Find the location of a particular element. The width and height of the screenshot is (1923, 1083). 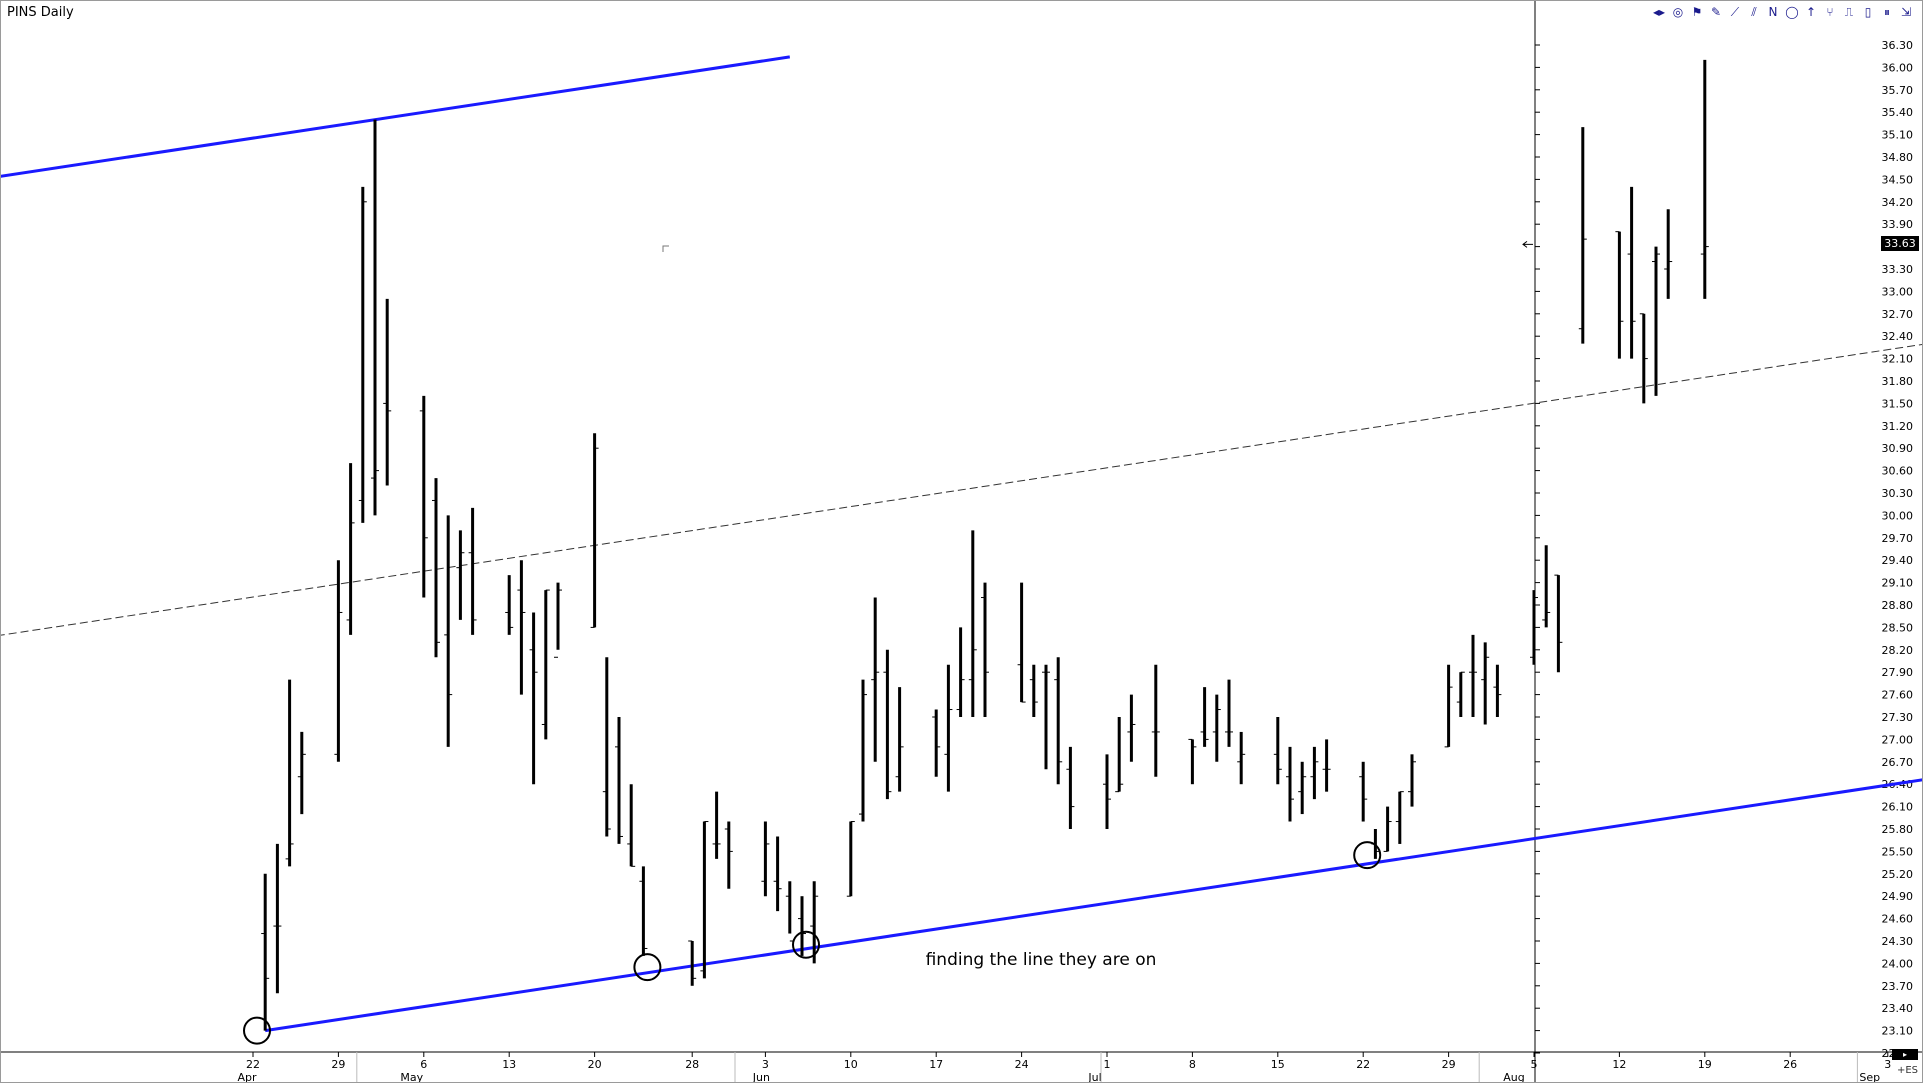

x-tick-label: 12 is located at coordinates (1619, 1064).